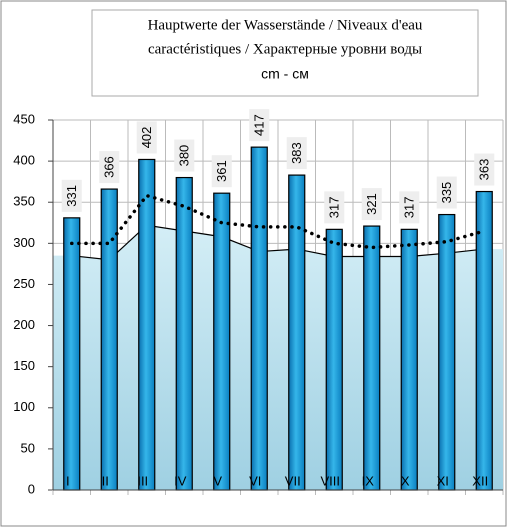 The width and height of the screenshot is (507, 527). I want to click on x-tick-label: IV, so click(180, 480).